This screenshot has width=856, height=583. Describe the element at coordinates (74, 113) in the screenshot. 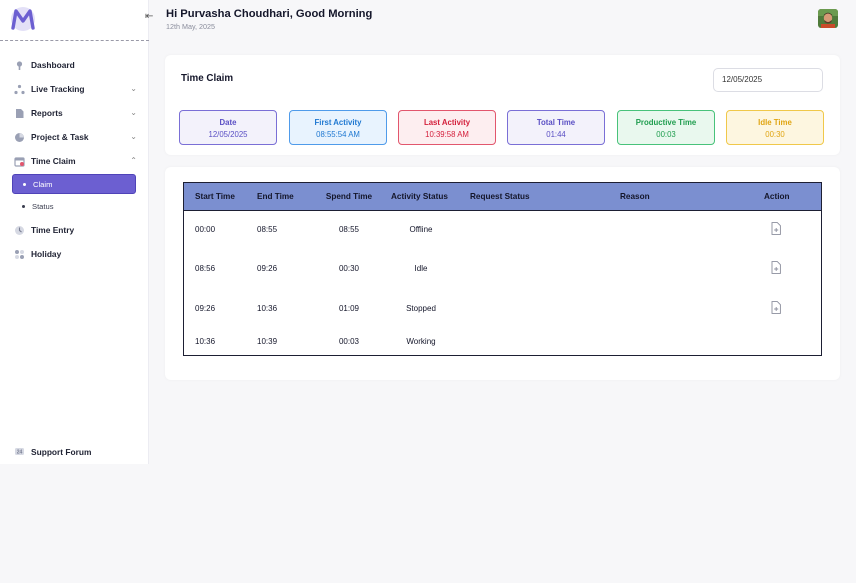

I see `sidebar-item-reports: Reports ⌄` at that location.